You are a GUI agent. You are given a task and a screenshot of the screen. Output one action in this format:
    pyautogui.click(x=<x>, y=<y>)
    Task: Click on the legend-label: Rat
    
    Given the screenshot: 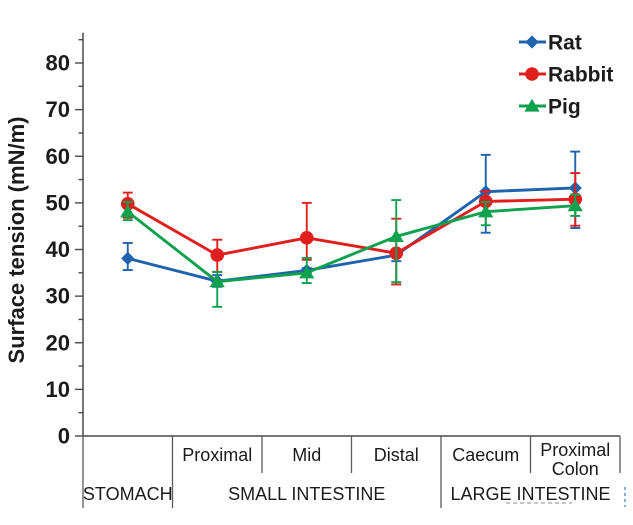 What is the action you would take?
    pyautogui.click(x=565, y=43)
    